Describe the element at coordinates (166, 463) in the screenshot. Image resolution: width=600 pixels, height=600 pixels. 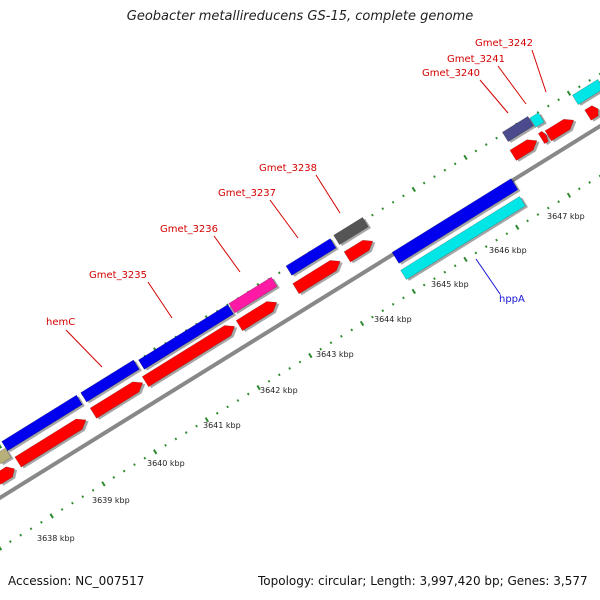
I see `kbp-tick-label: 3640 kbp` at that location.